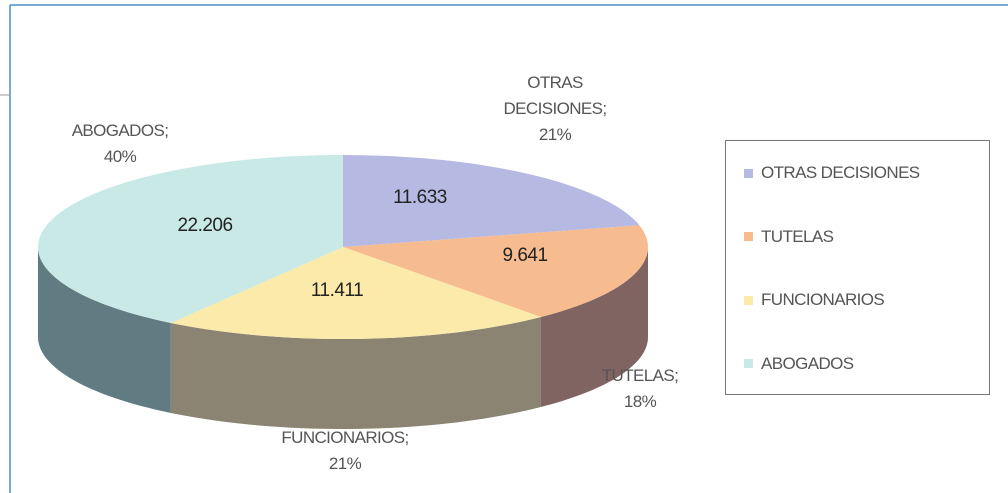  What do you see at coordinates (555, 95) in the screenshot?
I see `slice-name: OTRAS DECISIONES;` at bounding box center [555, 95].